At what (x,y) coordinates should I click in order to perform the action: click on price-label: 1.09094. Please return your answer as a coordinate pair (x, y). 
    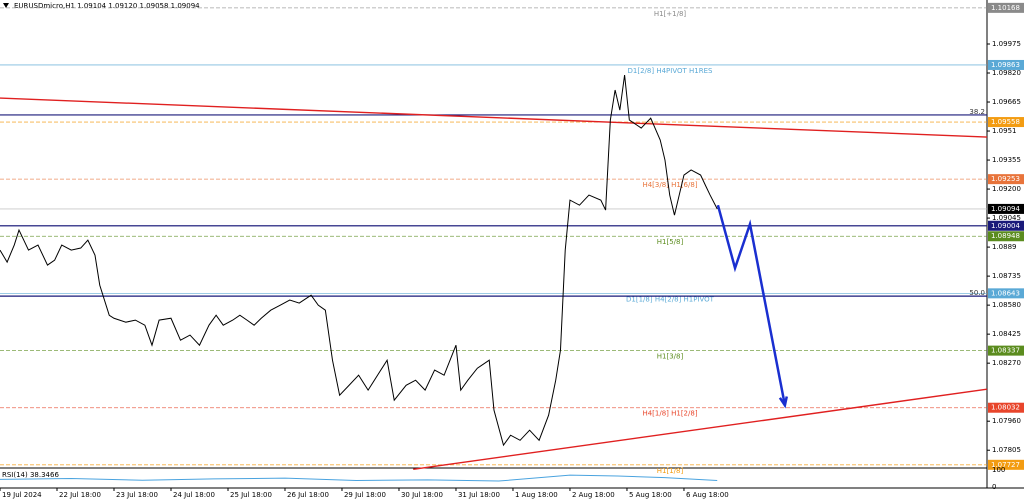
    Looking at the image, I should click on (1005, 209).